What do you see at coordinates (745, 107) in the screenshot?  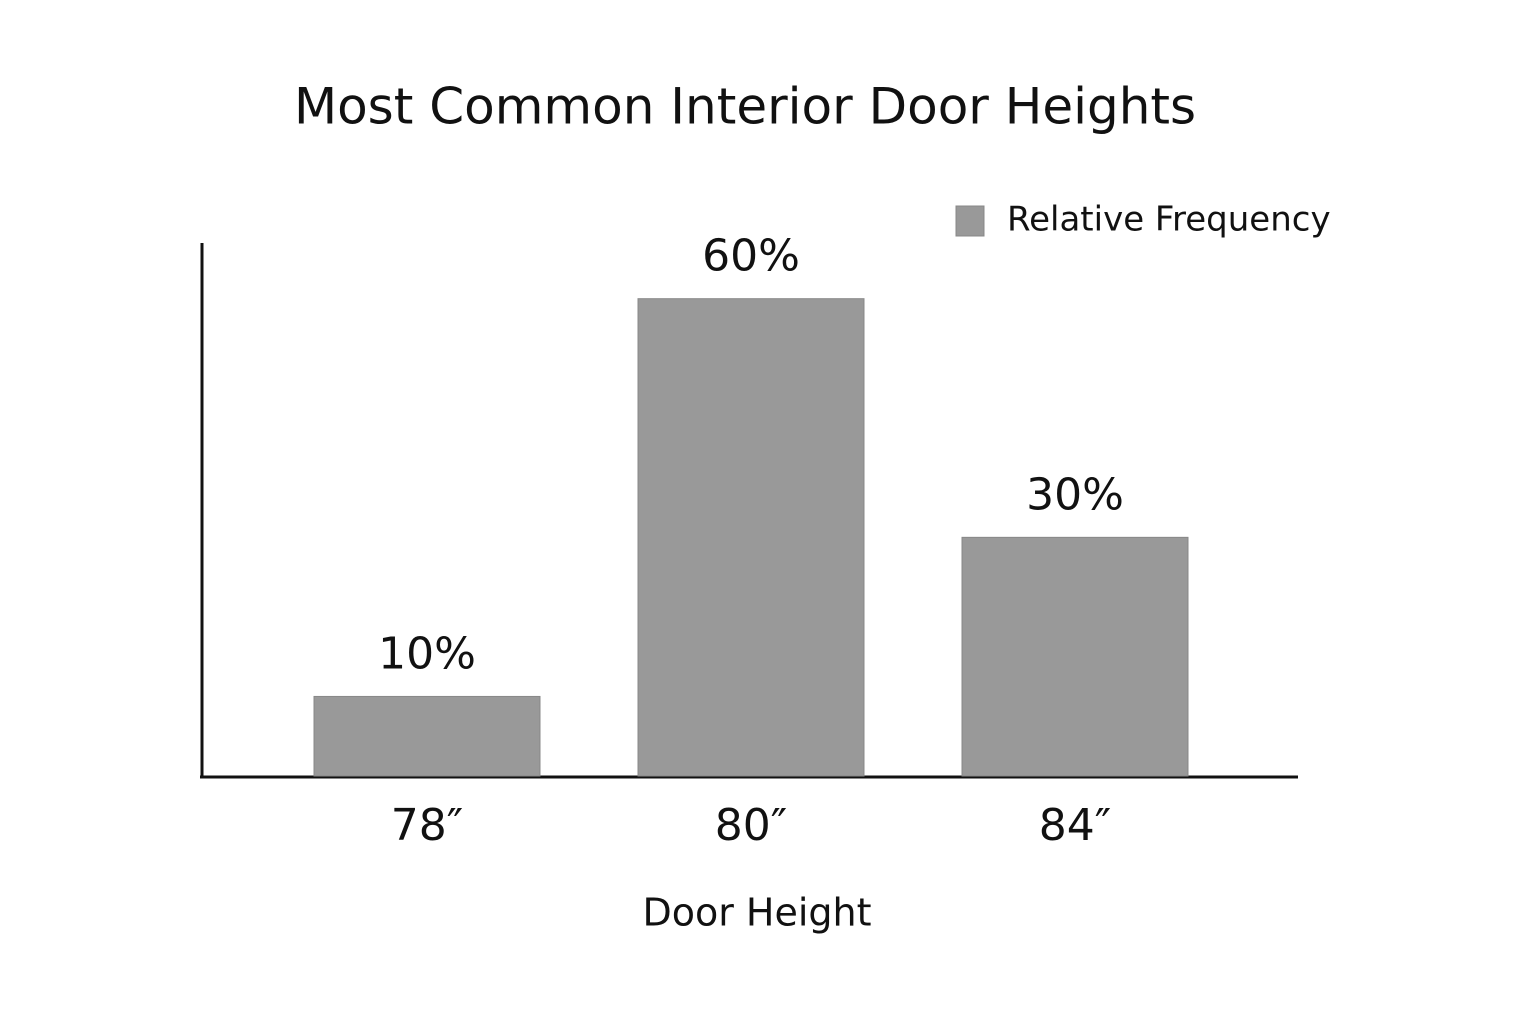 I see `chart-title: Most Common Interior Door Heights` at bounding box center [745, 107].